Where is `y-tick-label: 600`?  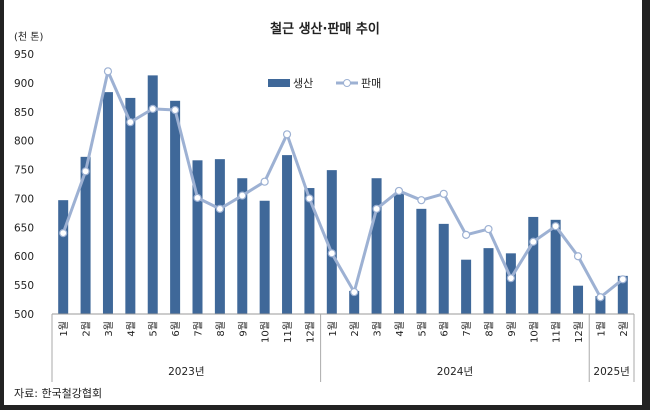
y-tick-label: 600 is located at coordinates (24, 257).